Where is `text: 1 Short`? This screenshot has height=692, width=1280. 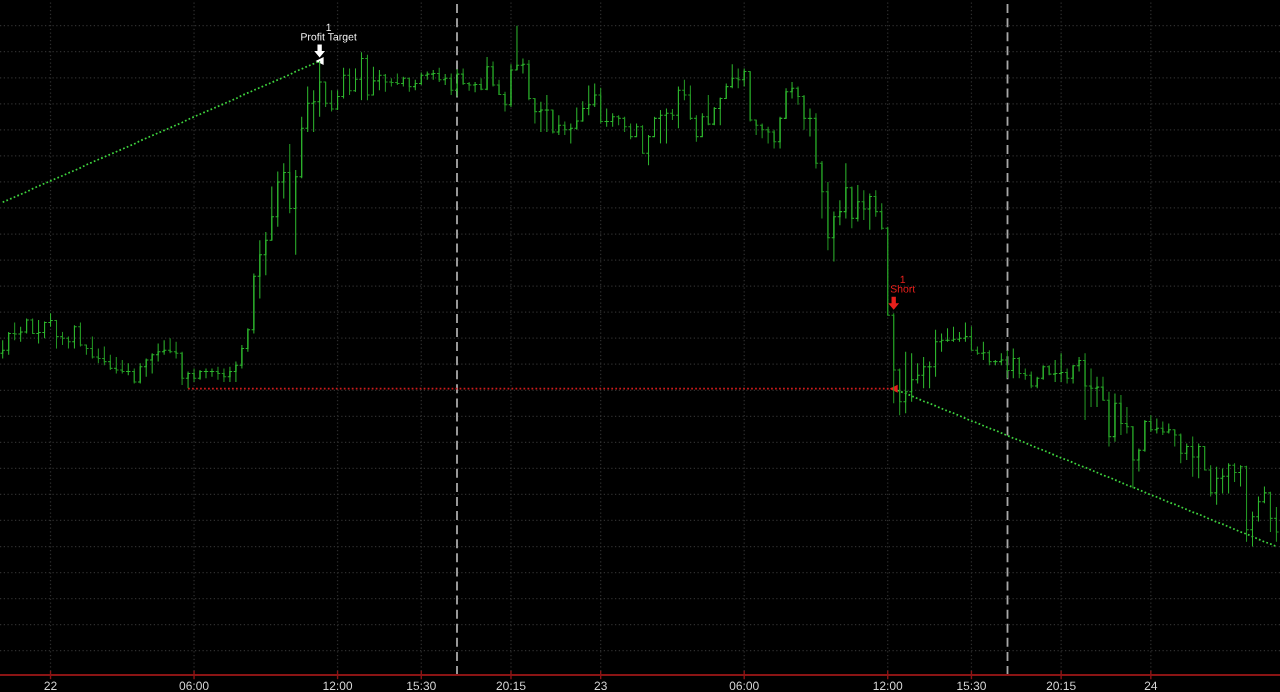 text: 1 Short is located at coordinates (903, 284).